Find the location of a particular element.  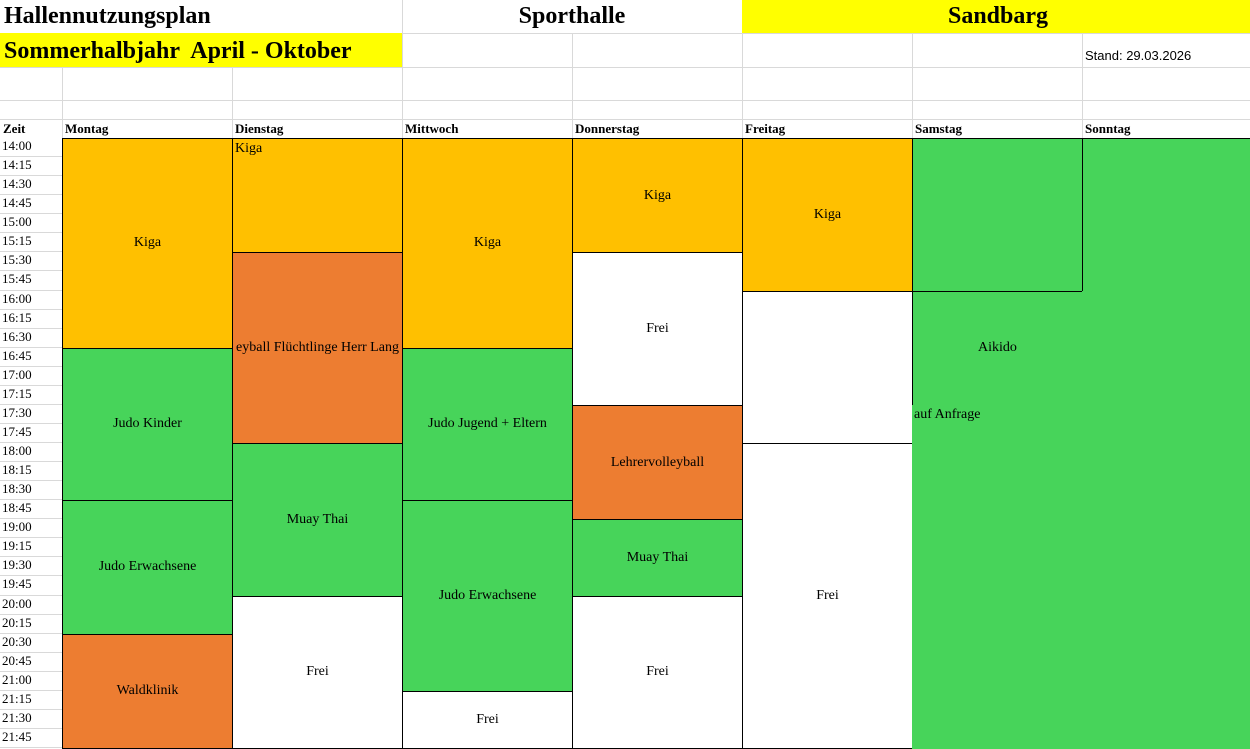

schedule-block: Waldklinik is located at coordinates (147, 691).